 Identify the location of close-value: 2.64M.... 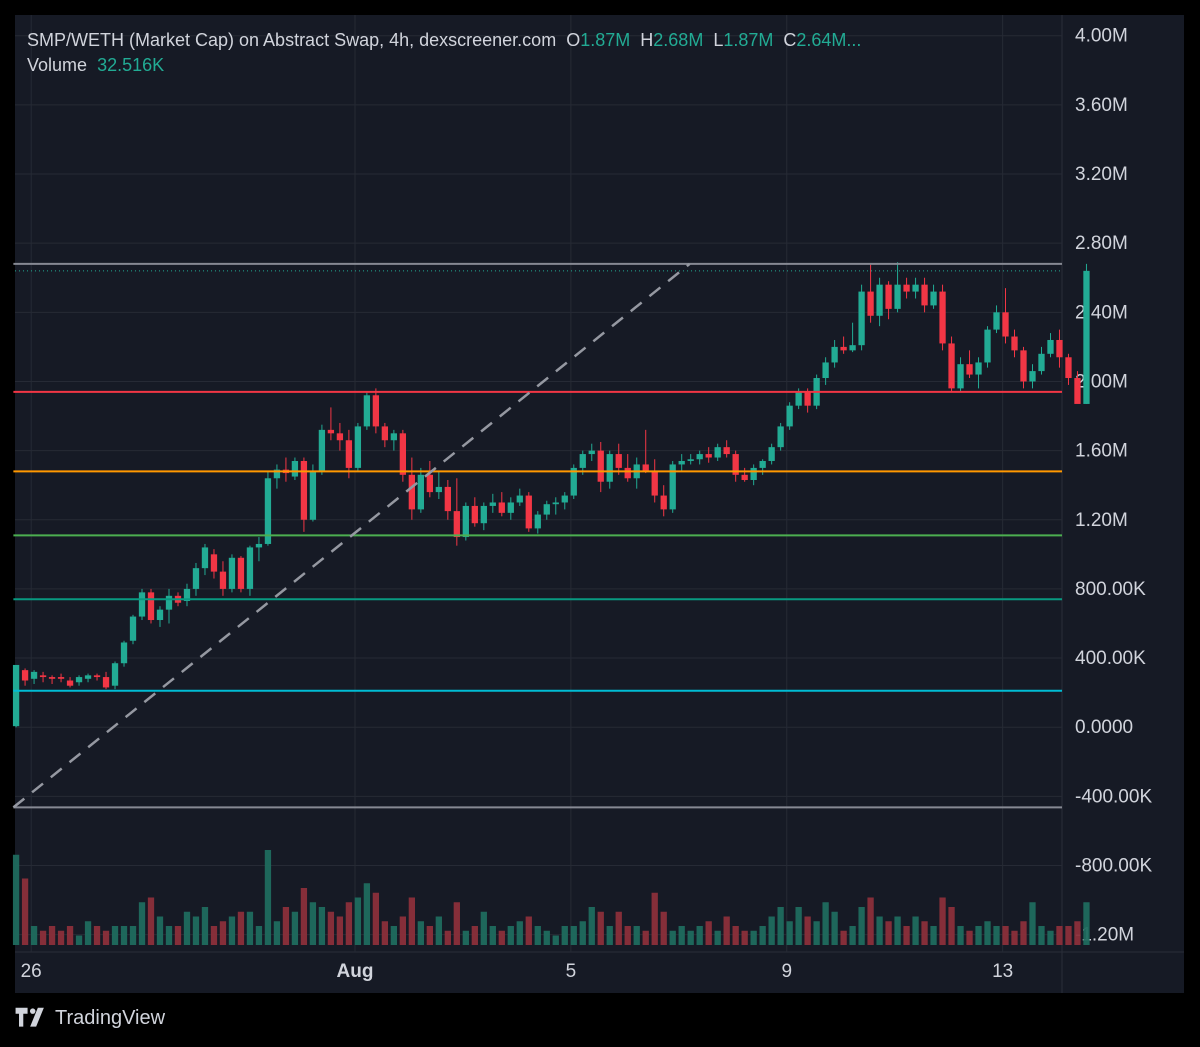
(829, 40).